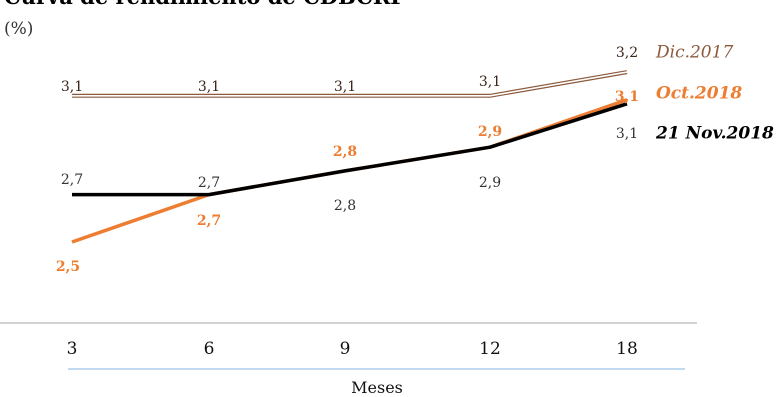 Image resolution: width=781 pixels, height=397 pixels. I want to click on unit-label: (%), so click(18, 29).